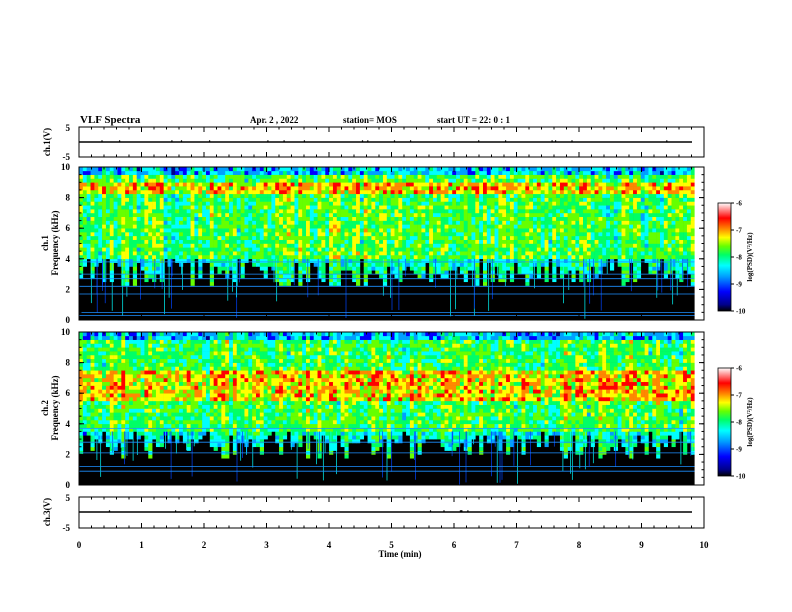 This screenshot has height=612, width=792. I want to click on ch1-ytick-label: 0, so click(68, 320).